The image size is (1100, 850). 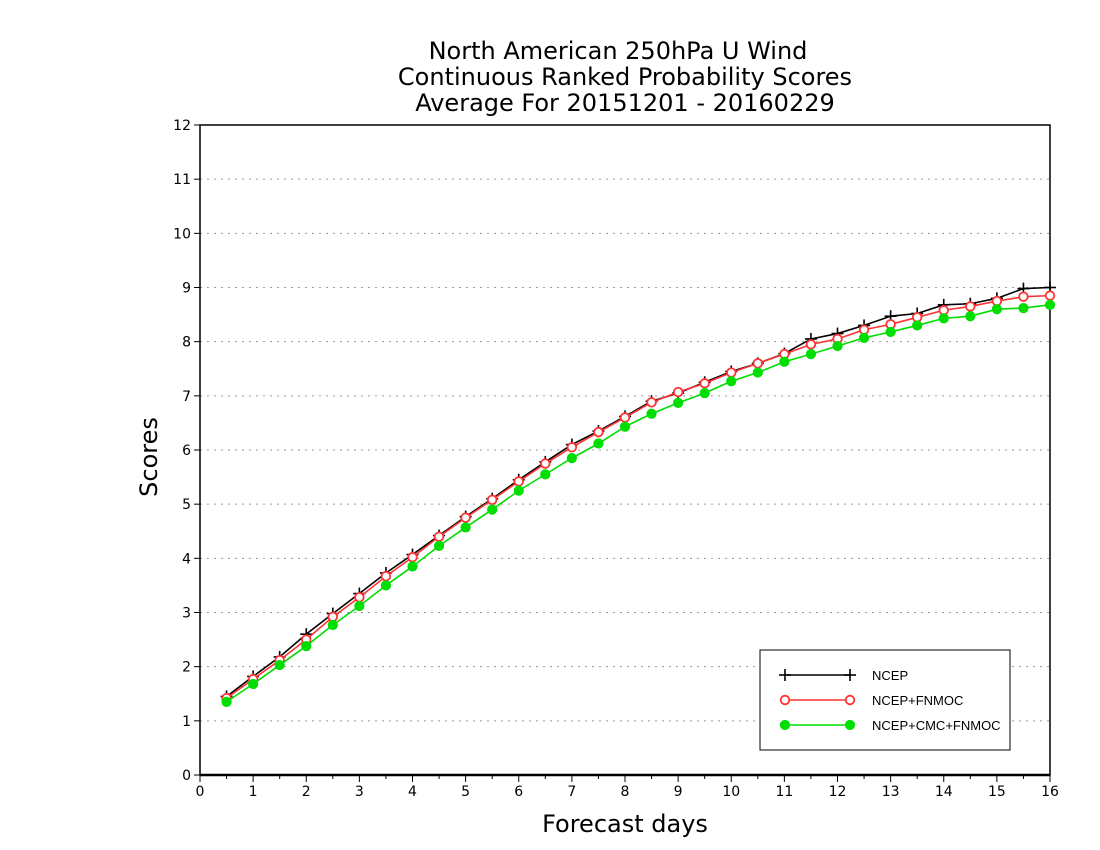 What do you see at coordinates (306, 792) in the screenshot?
I see `x-tick-label-2: 2` at bounding box center [306, 792].